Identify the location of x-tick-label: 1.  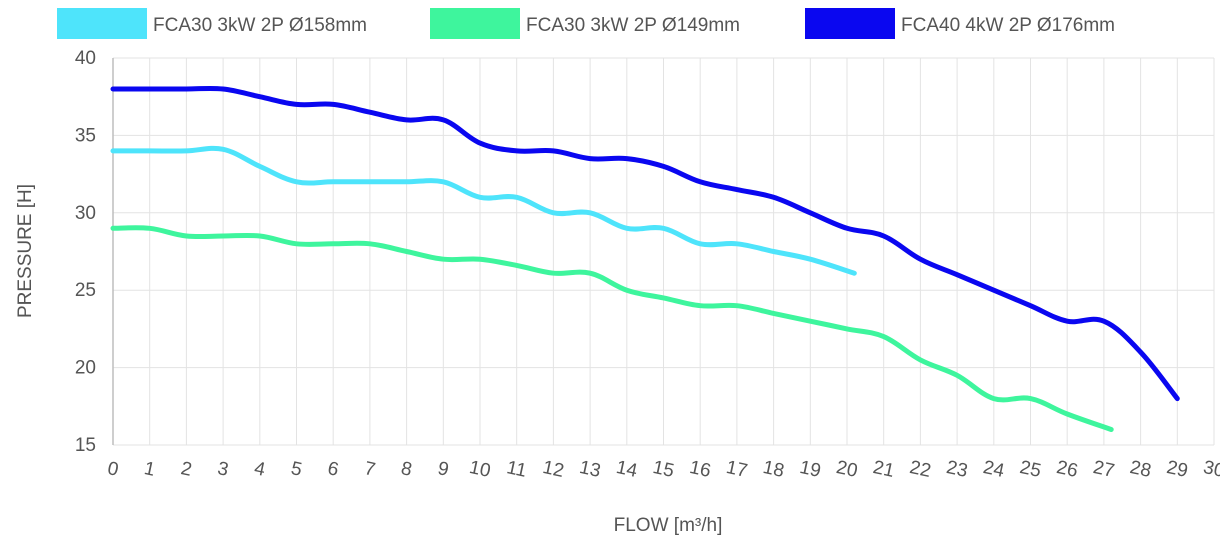
(149, 469).